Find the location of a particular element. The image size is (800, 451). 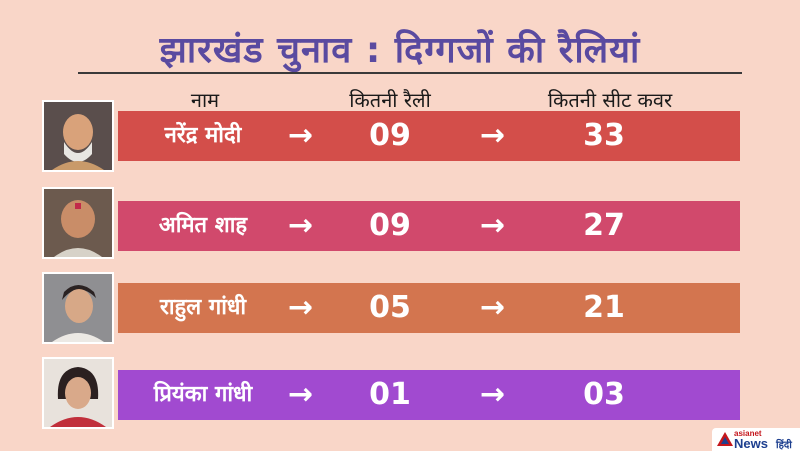

row-seats: 21 is located at coordinates (604, 307).